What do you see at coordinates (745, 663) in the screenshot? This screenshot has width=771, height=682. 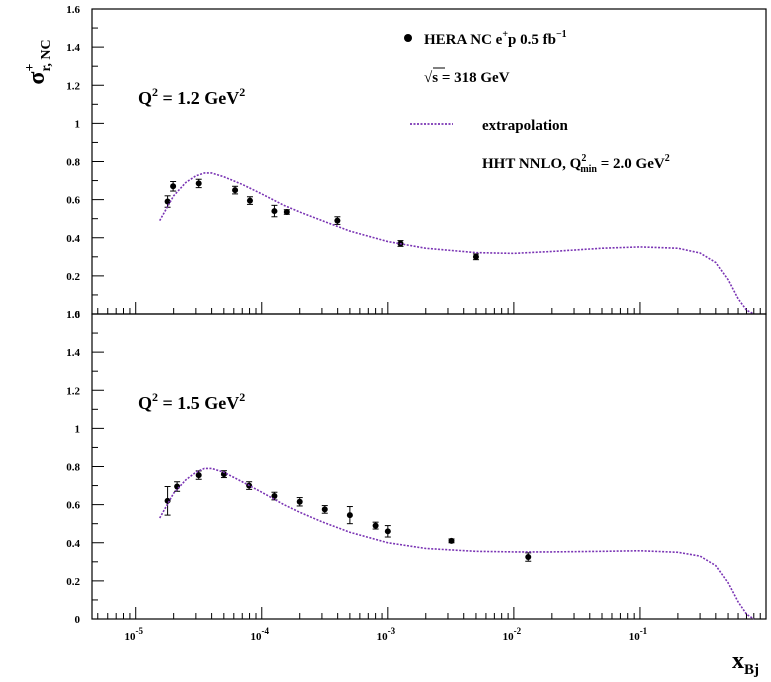 I see `x-axis-label: xBj` at bounding box center [745, 663].